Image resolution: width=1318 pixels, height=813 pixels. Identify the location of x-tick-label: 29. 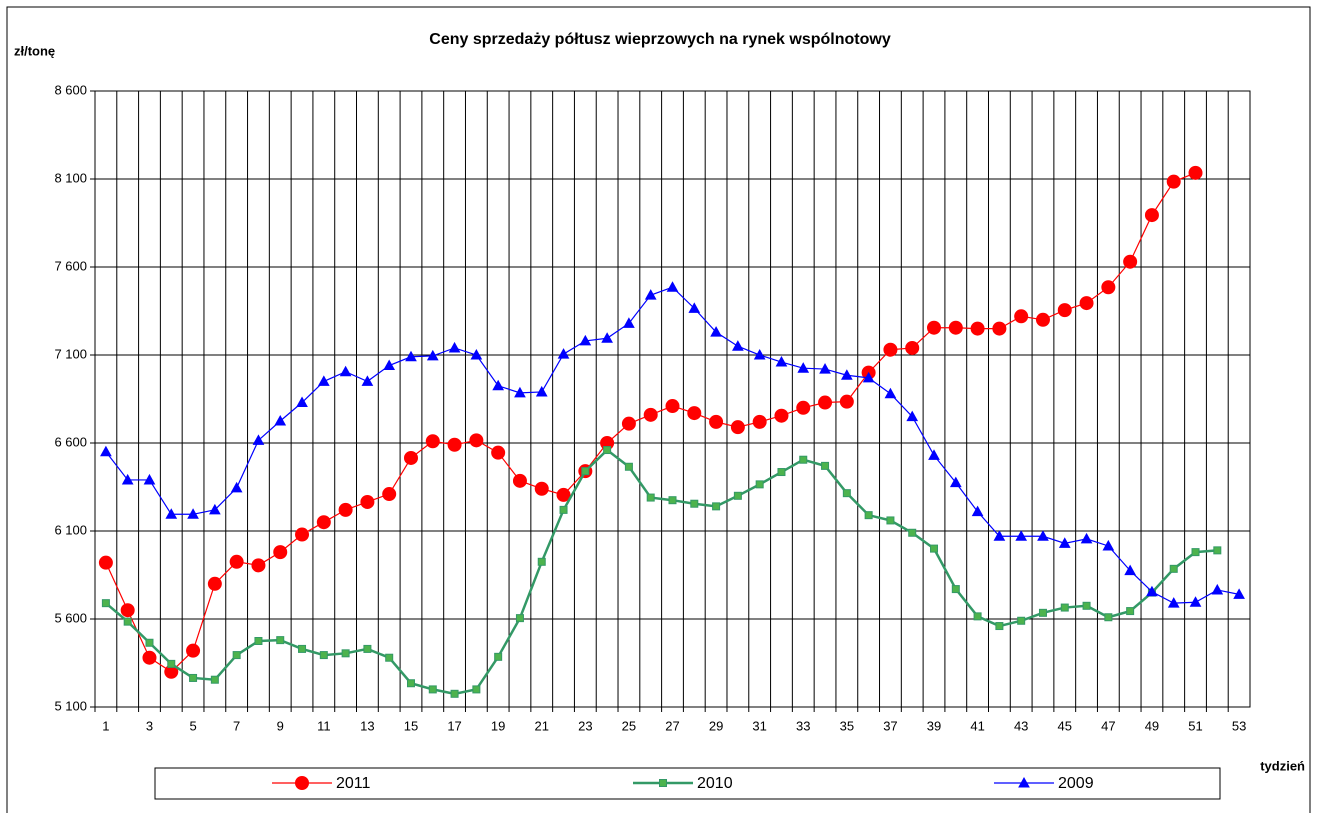
(716, 725).